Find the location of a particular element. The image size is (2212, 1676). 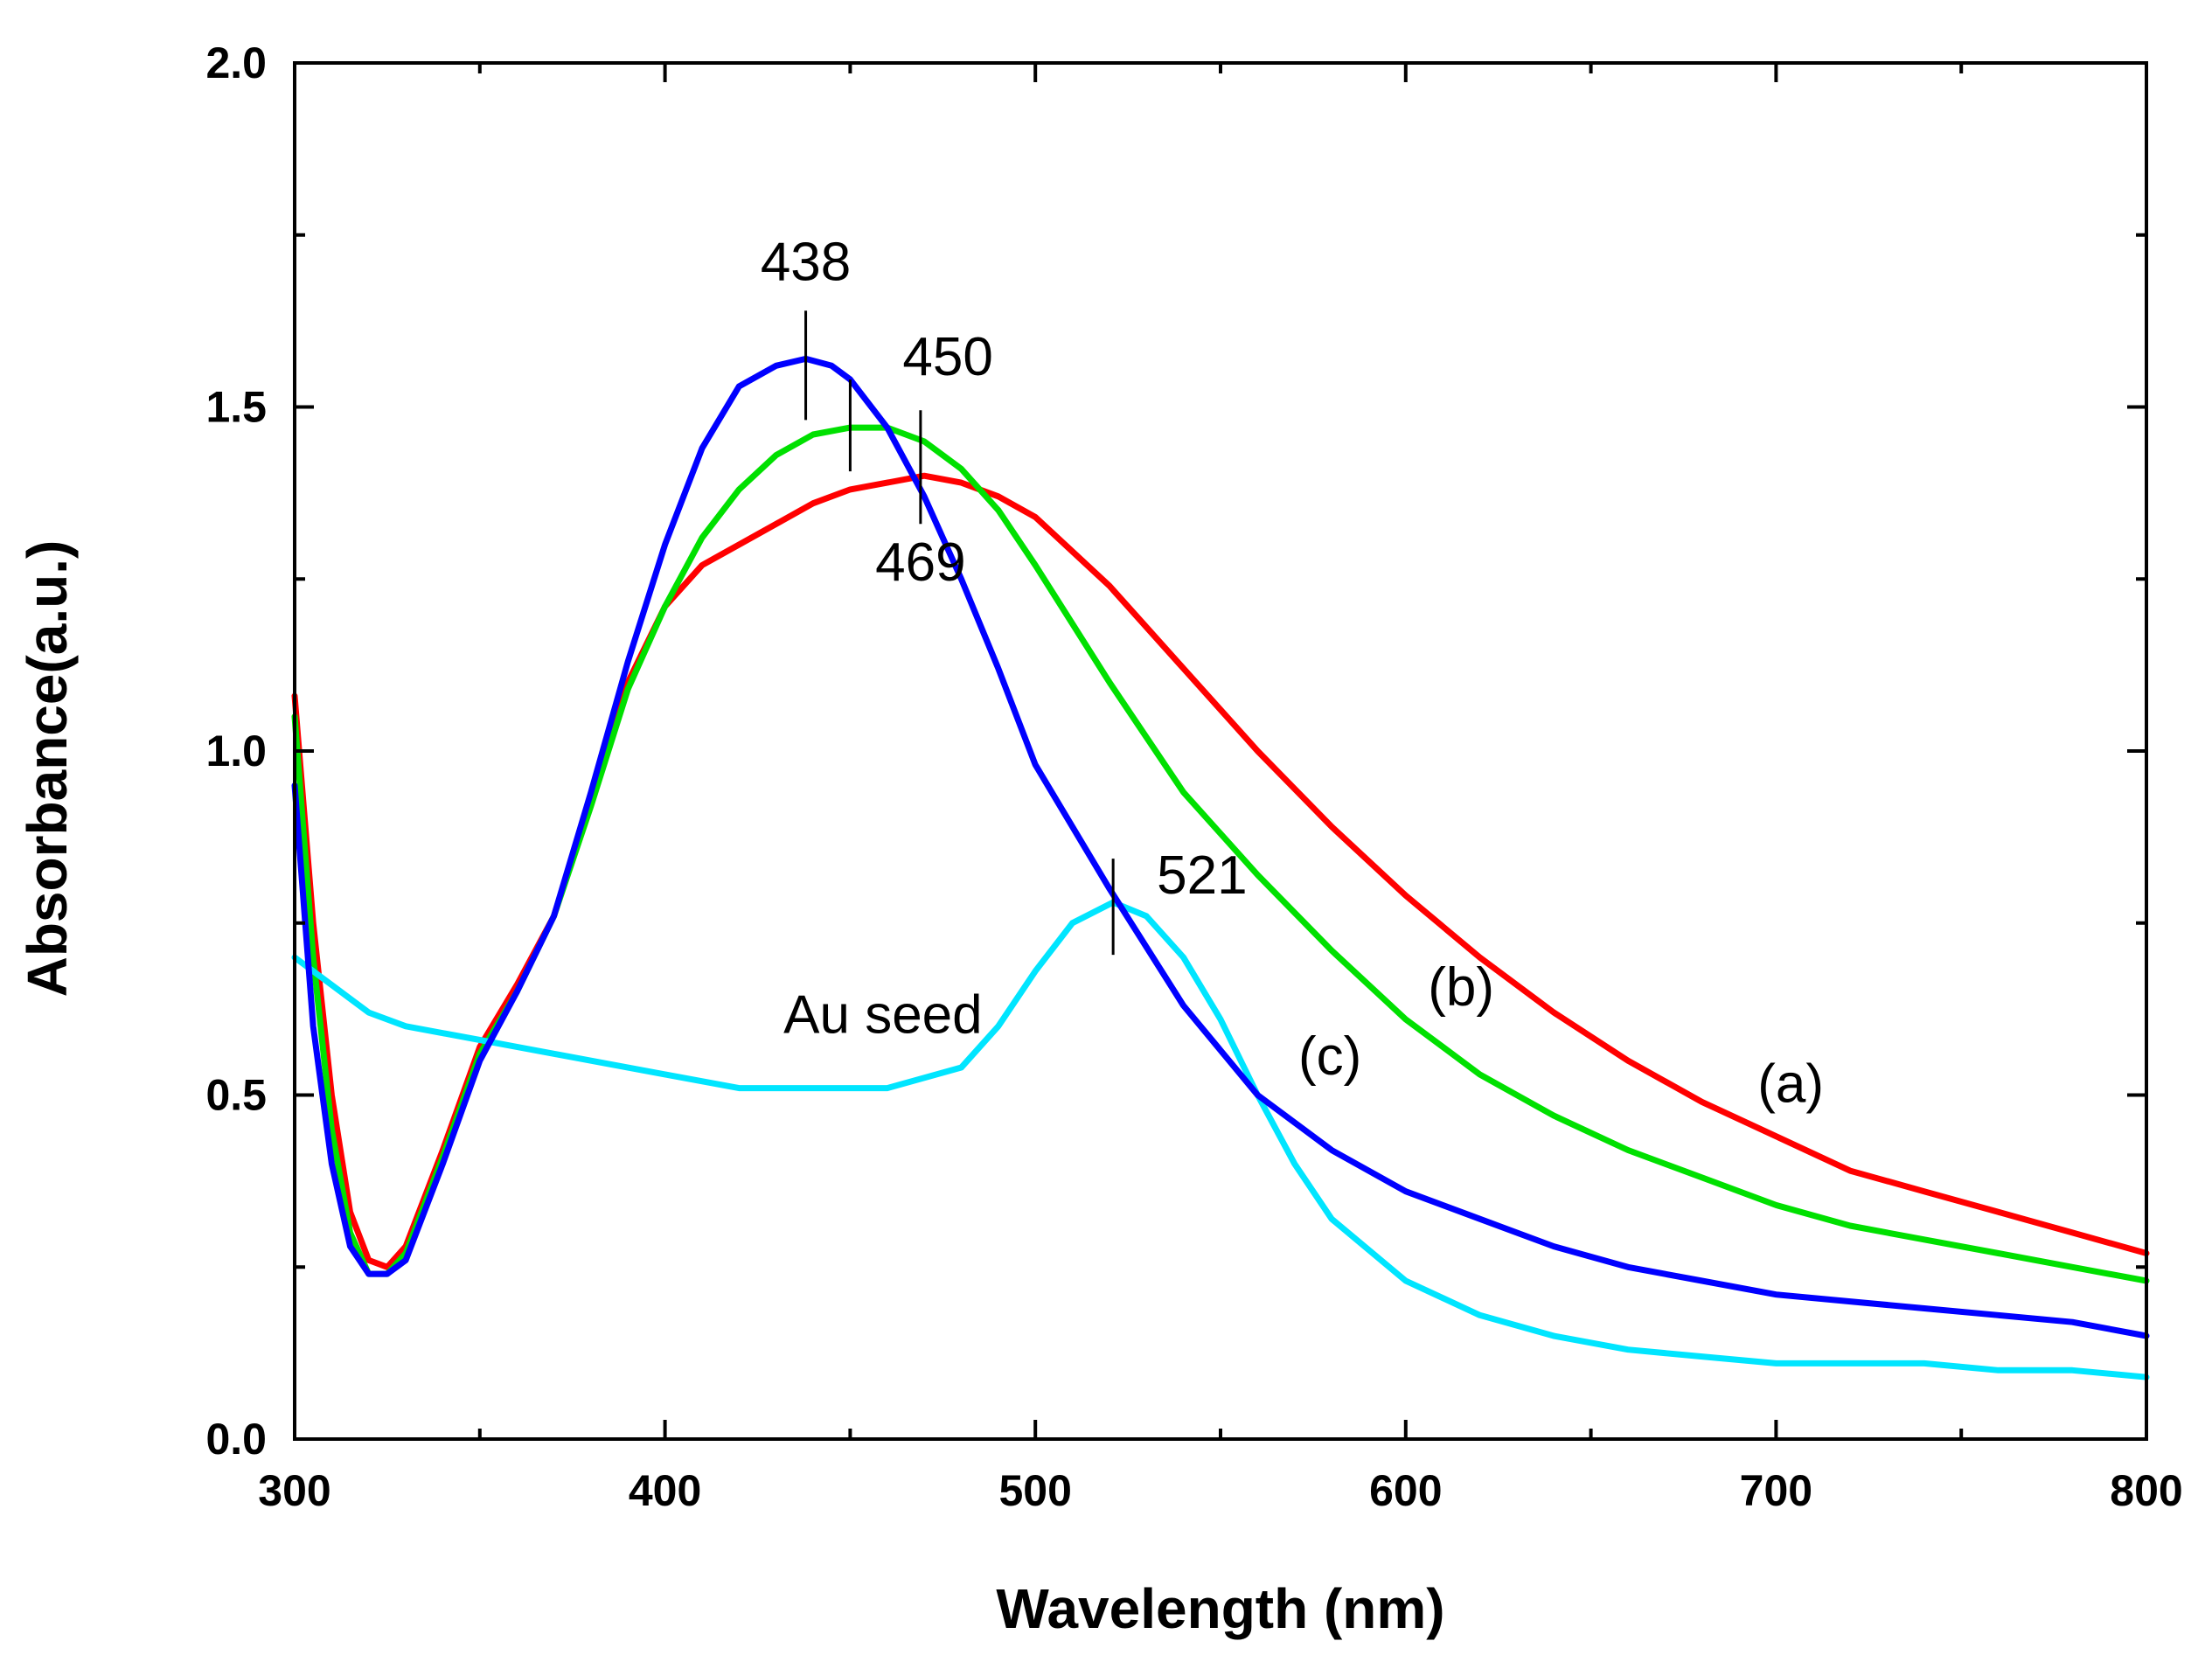

y-tick-label: 0.0 is located at coordinates (236, 1440).